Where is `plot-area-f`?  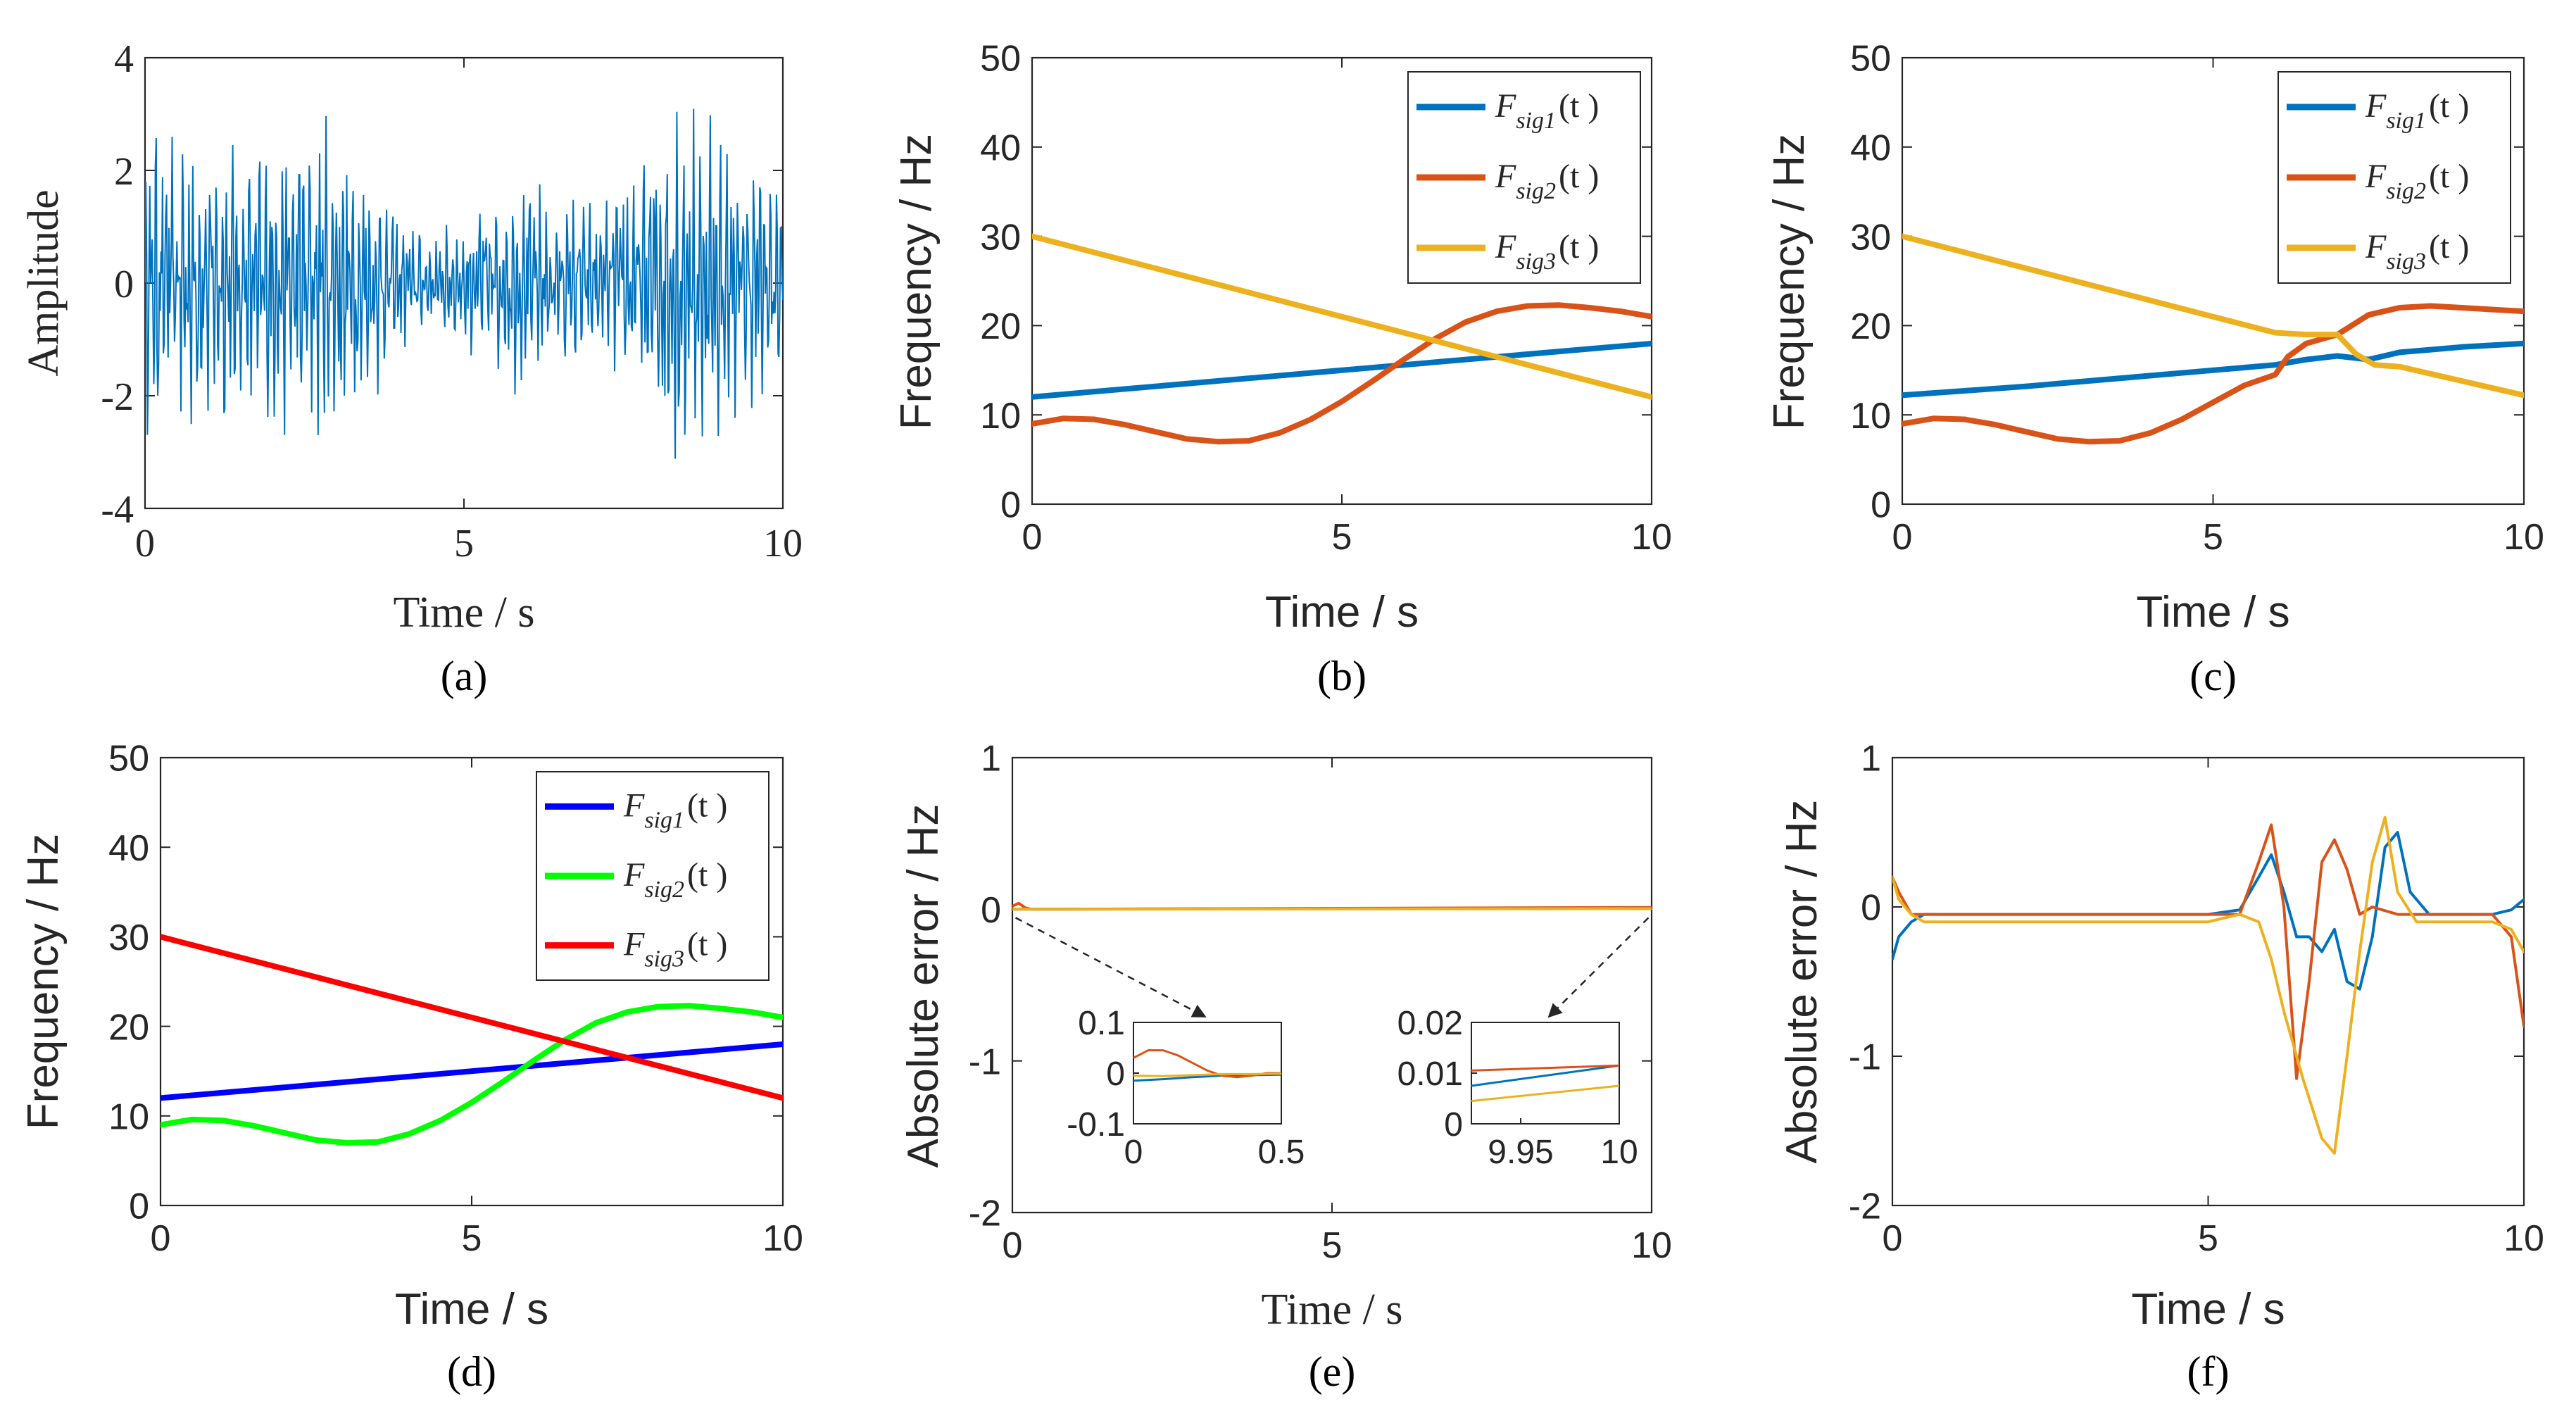 plot-area-f is located at coordinates (2208, 982).